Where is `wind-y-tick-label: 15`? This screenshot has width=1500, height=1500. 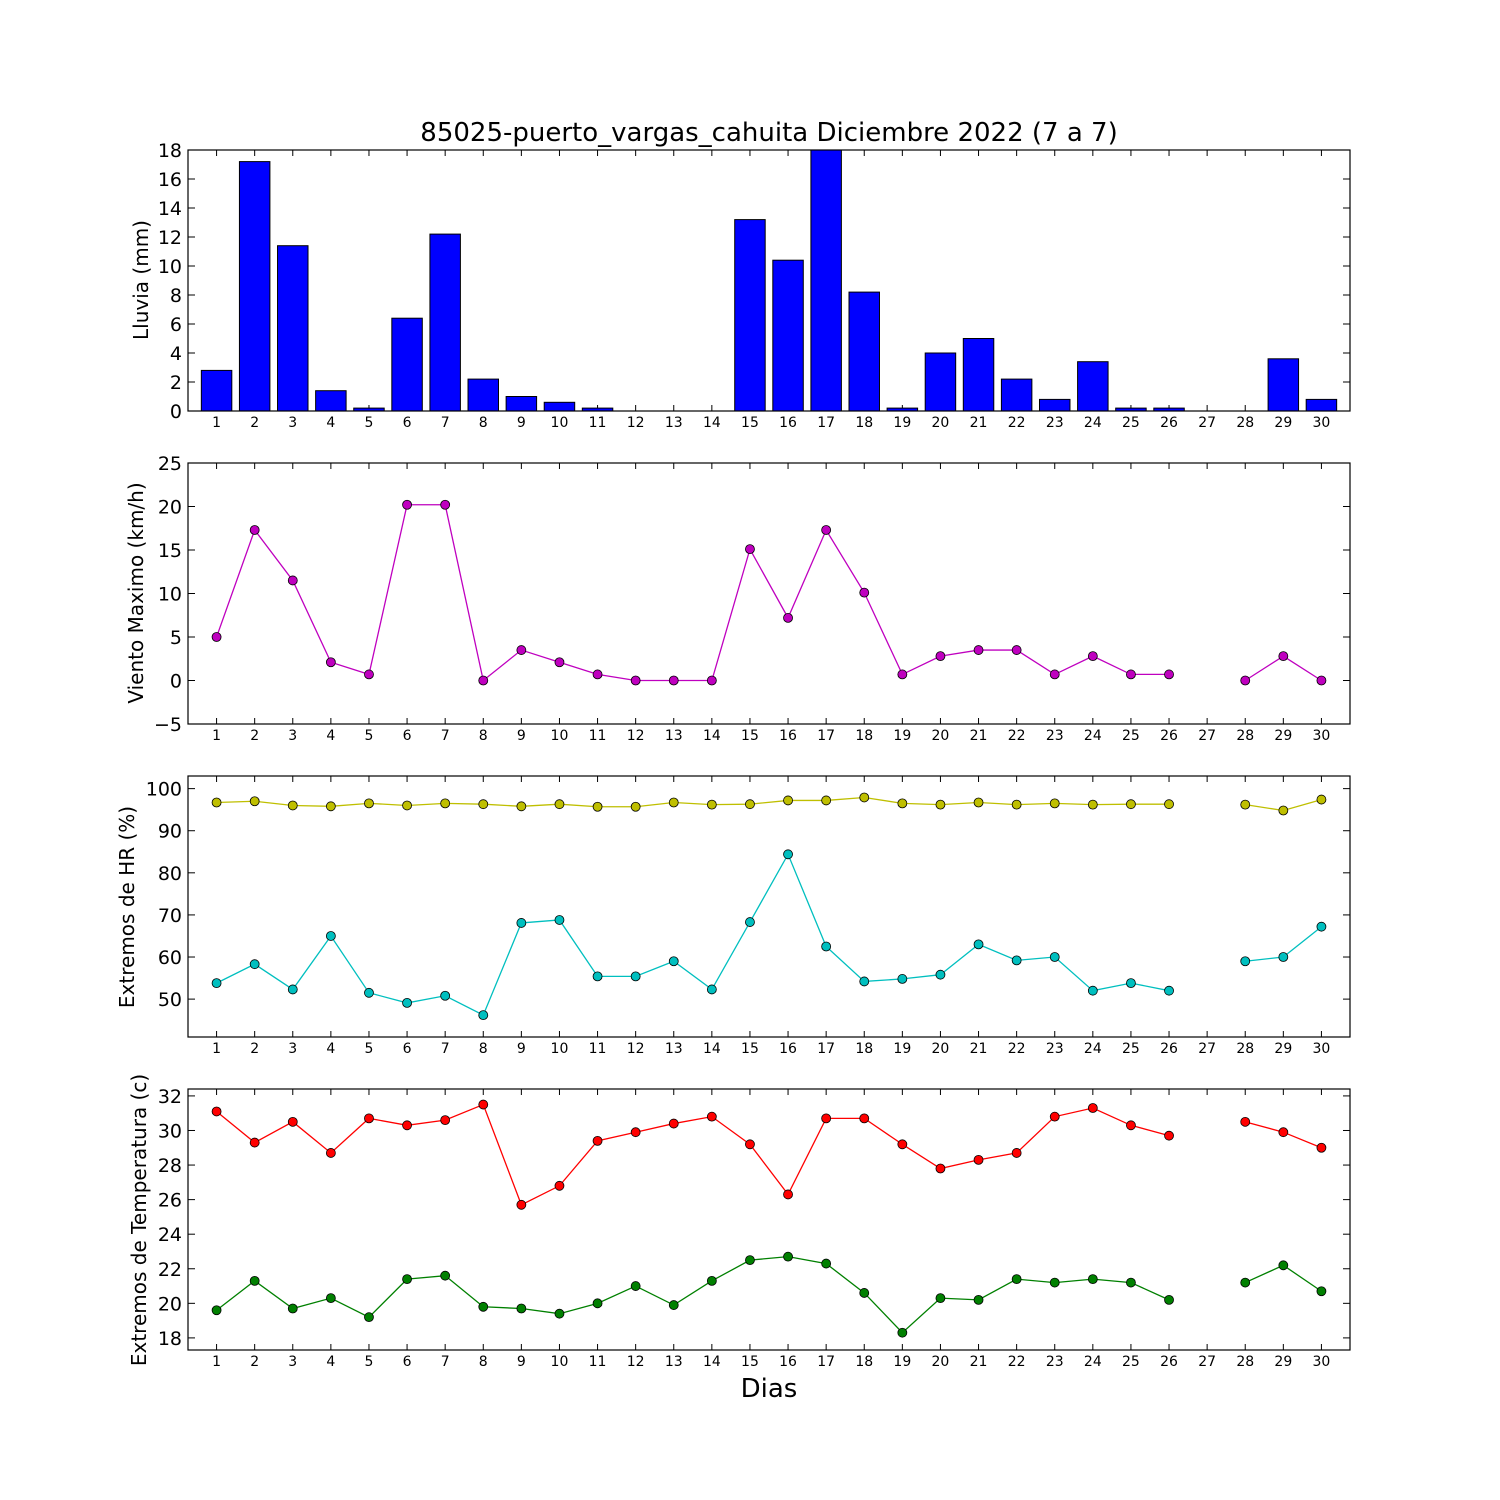
wind-y-tick-label: 15 is located at coordinates (170, 551).